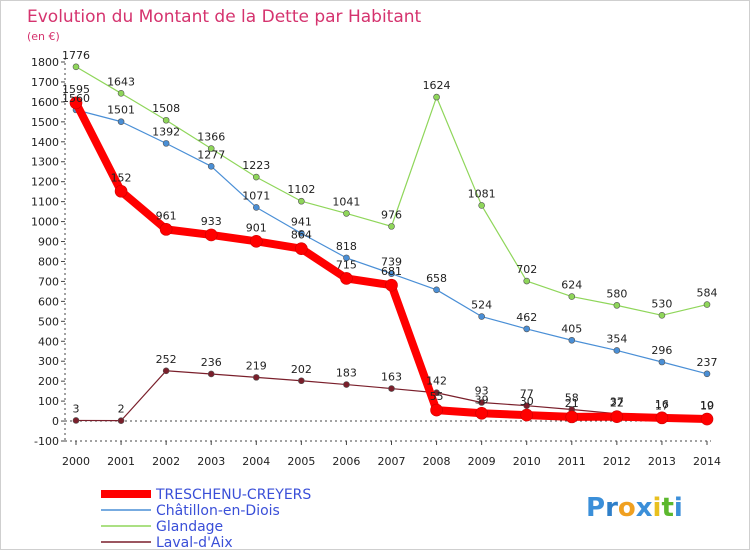 The image size is (750, 550). I want to click on y-tick-label: 100, so click(48, 401).